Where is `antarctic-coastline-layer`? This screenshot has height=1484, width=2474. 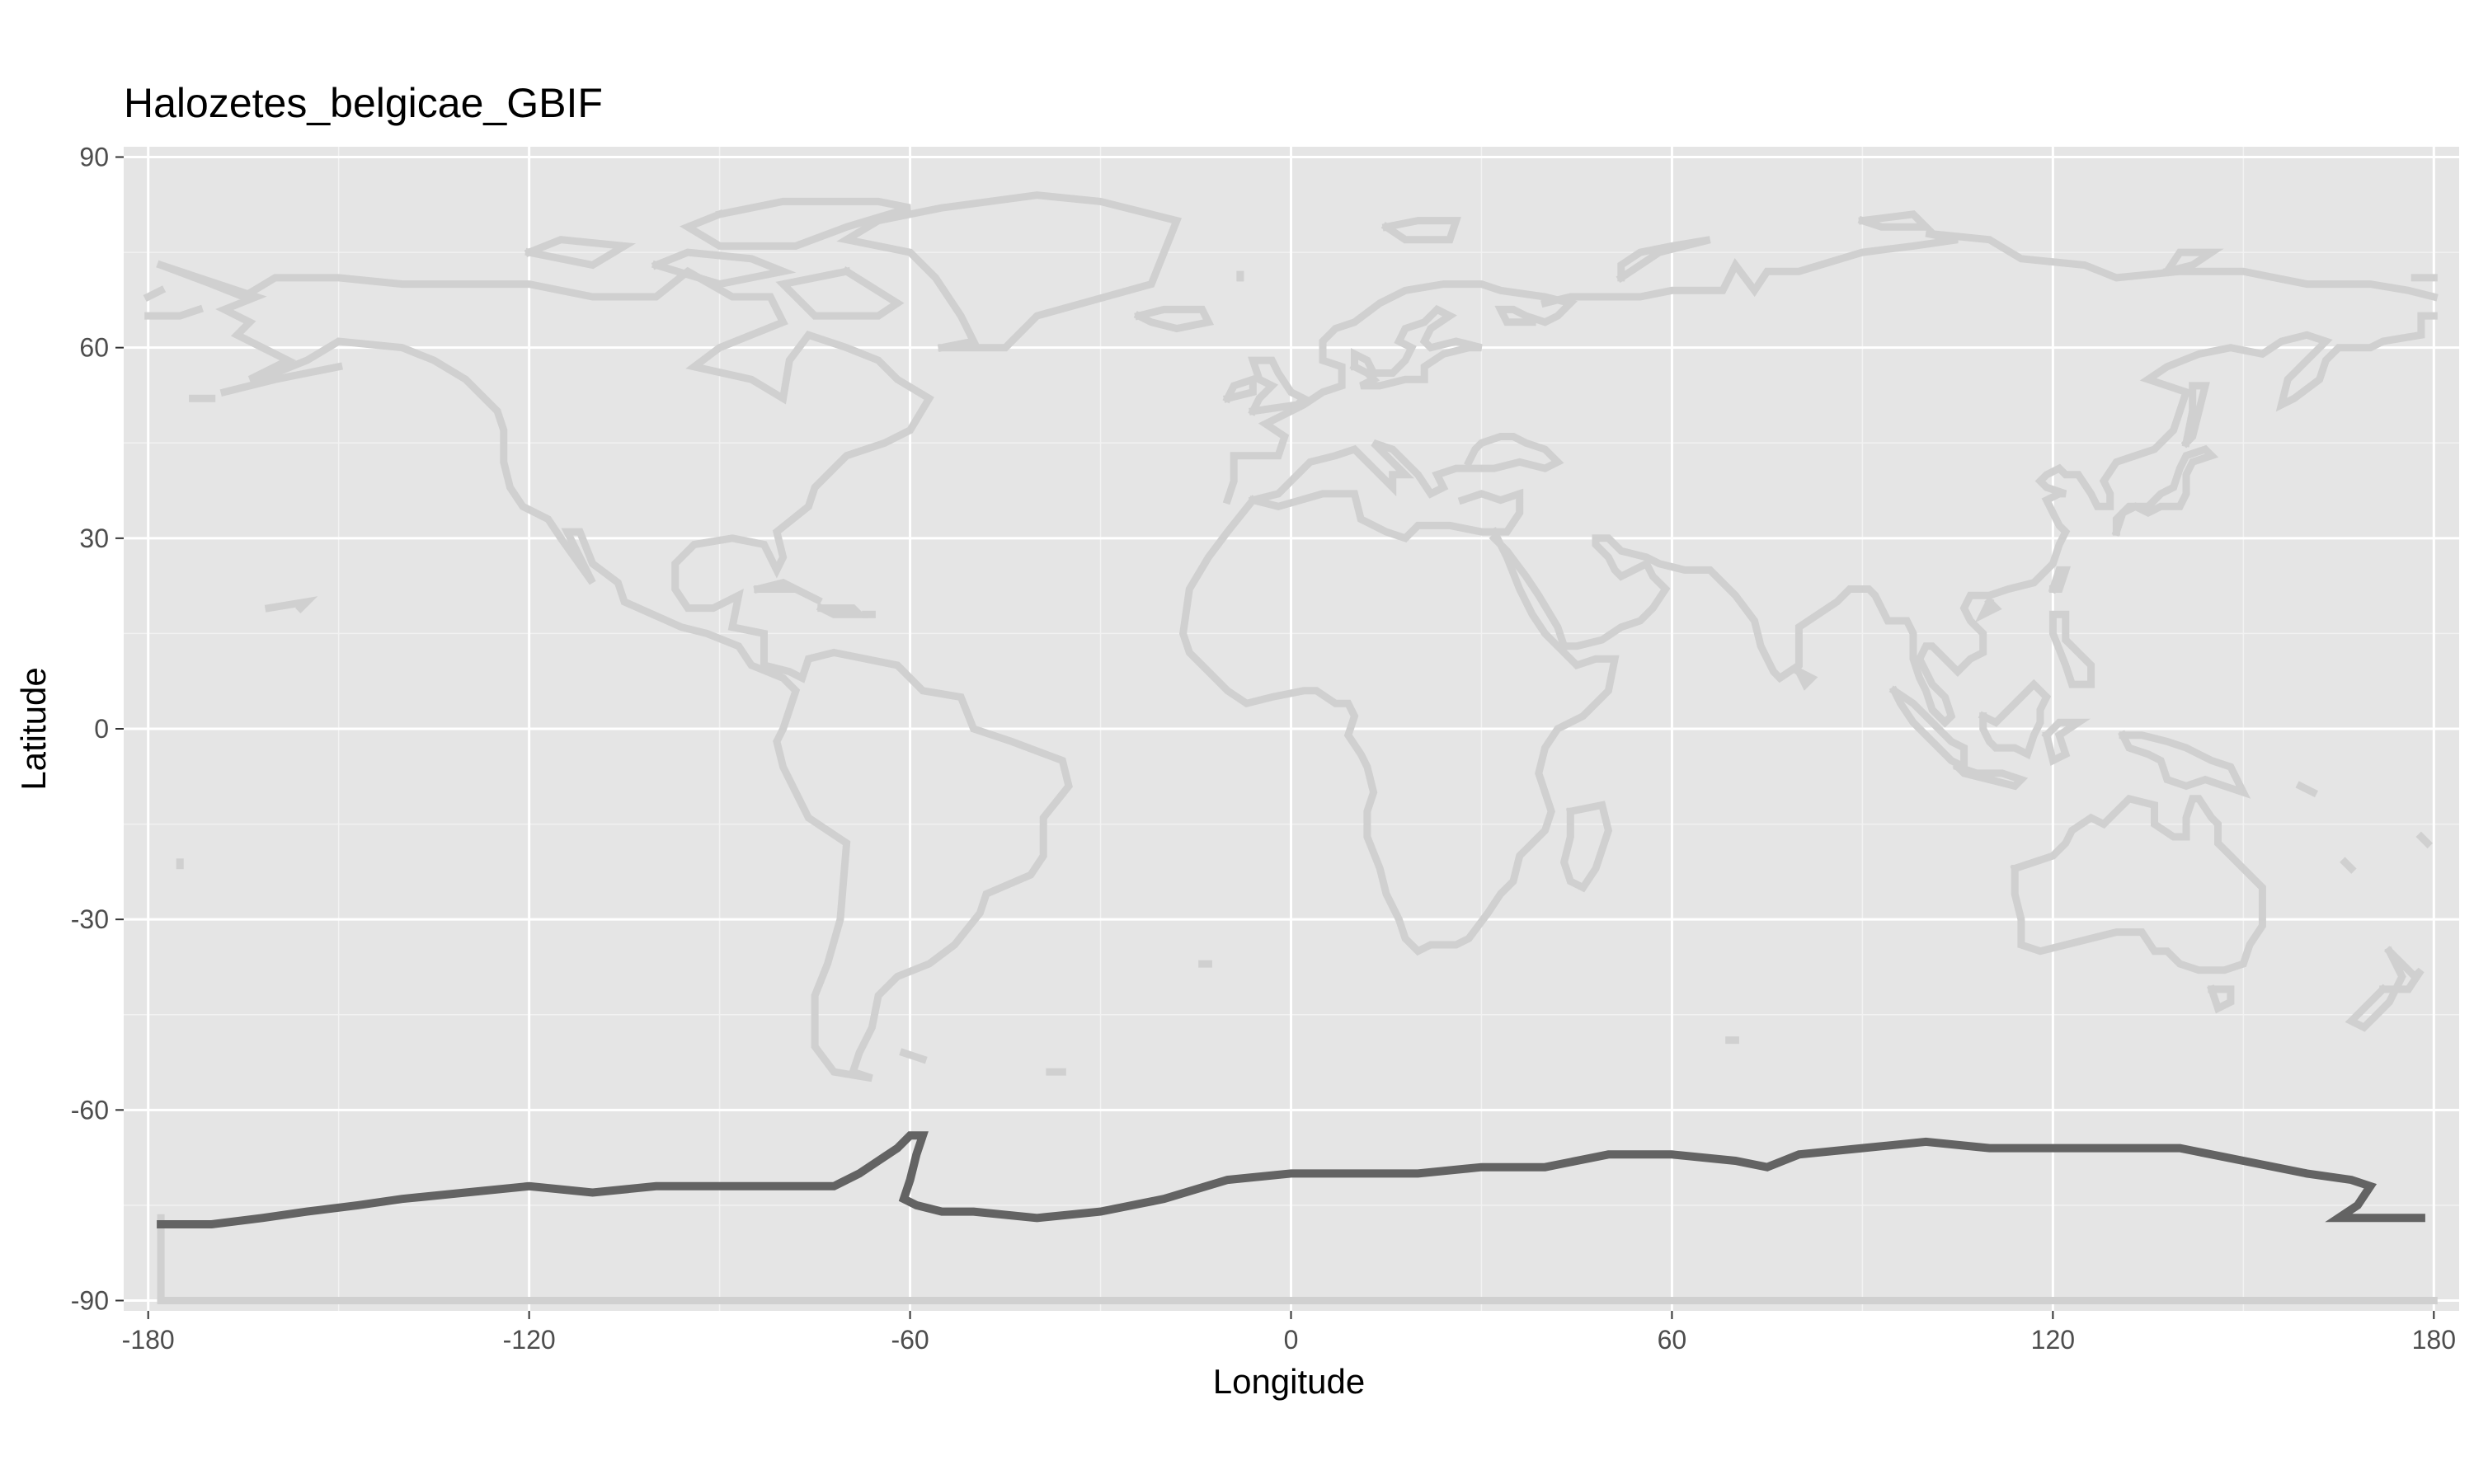 antarctic-coastline-layer is located at coordinates (1291, 1179).